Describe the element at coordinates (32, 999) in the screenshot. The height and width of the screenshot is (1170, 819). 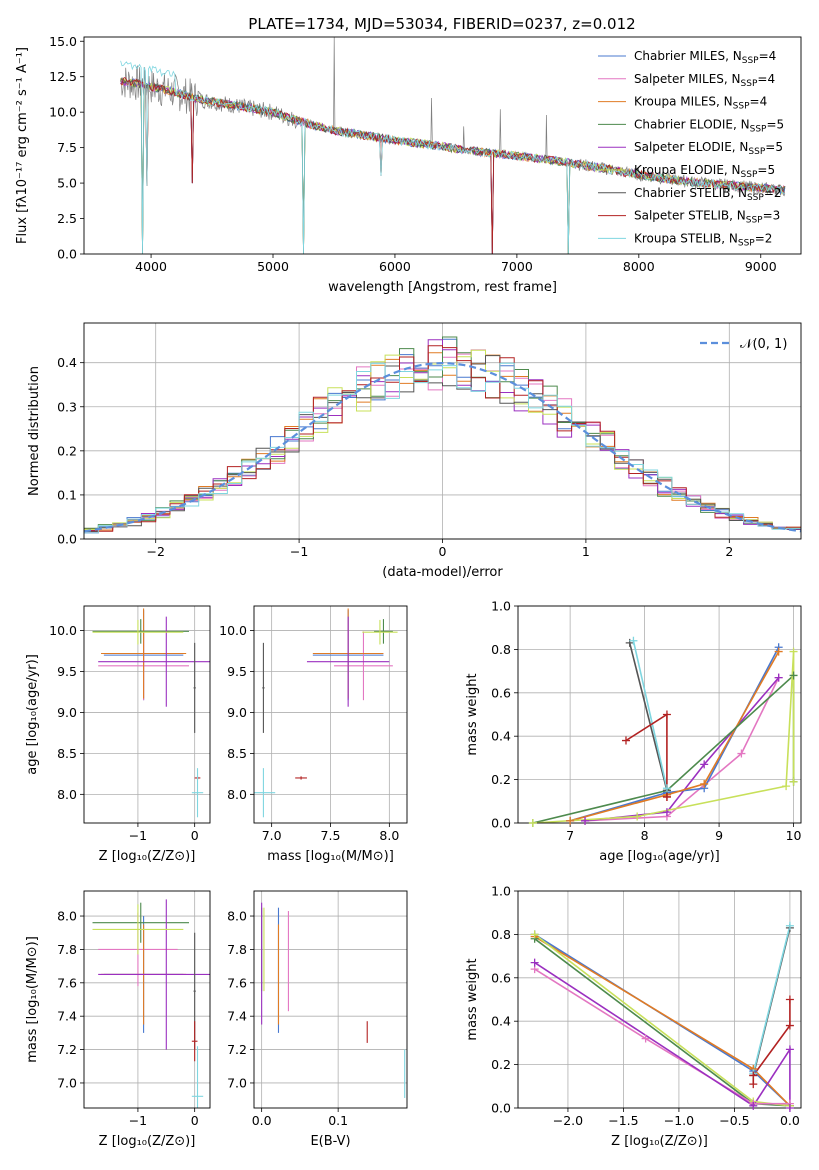
I see `y-axis-label: mass [log₁₀(M/M⊙)]` at that location.